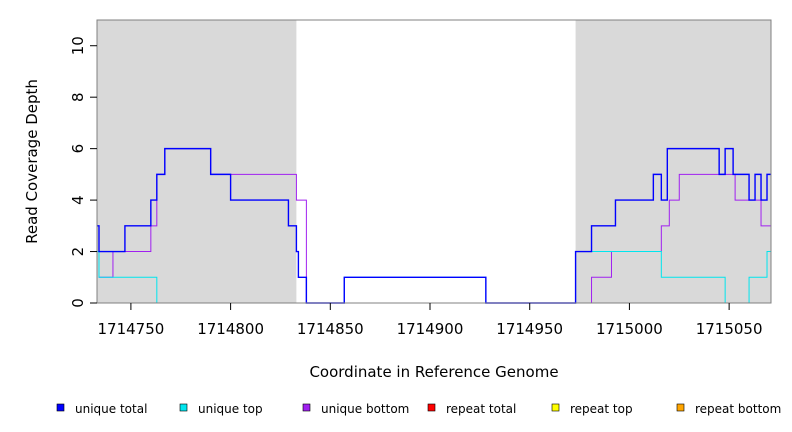 The width and height of the screenshot is (792, 432). I want to click on y-tick-label: 6, so click(78, 149).